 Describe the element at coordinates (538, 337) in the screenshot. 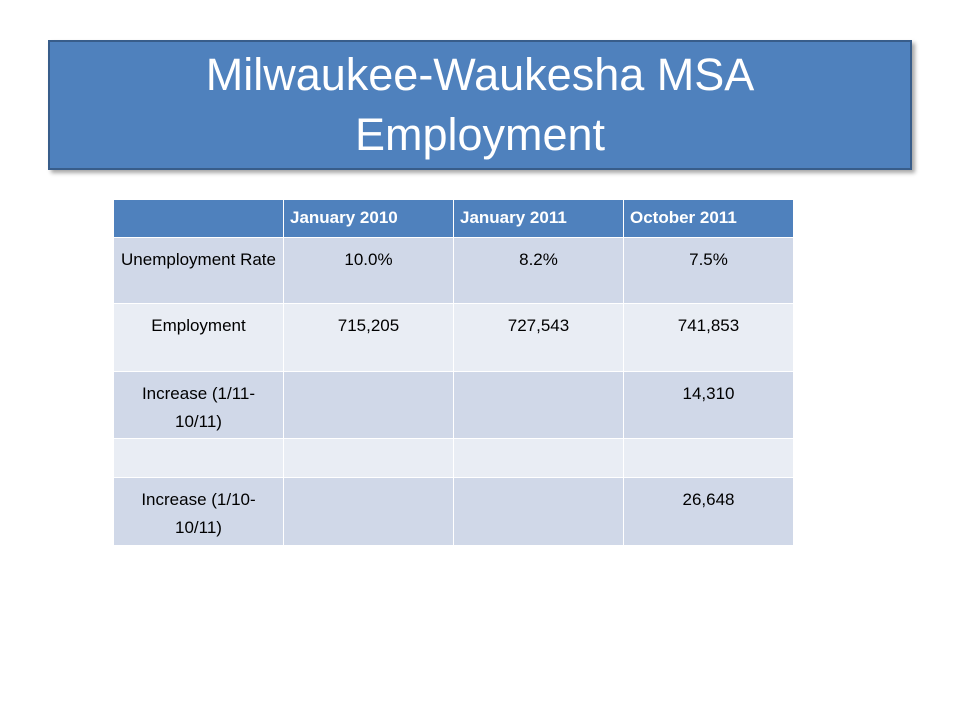

I see `table-cell: 727,543` at that location.